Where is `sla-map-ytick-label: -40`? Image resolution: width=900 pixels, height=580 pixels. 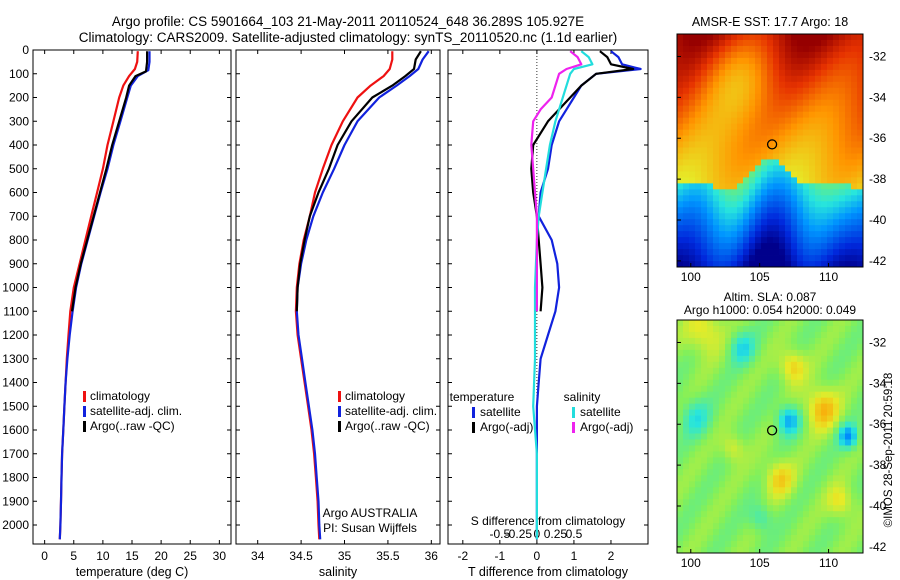 sla-map-ytick-label: -40 is located at coordinates (878, 506).